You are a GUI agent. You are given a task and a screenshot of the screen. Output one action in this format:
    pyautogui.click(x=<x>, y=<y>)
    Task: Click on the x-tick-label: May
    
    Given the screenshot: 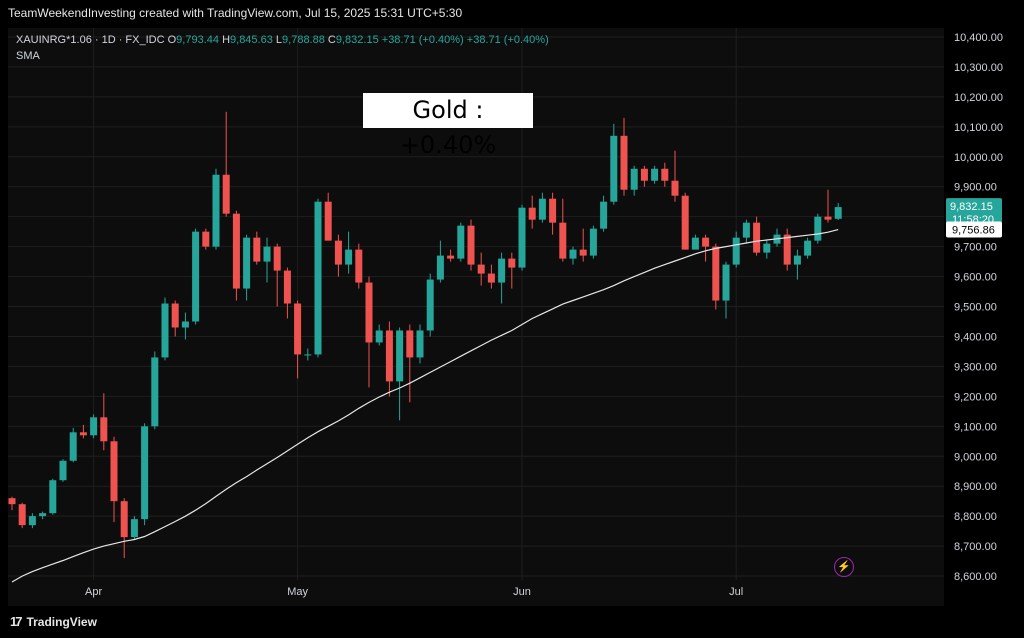 What is the action you would take?
    pyautogui.click(x=297, y=592)
    